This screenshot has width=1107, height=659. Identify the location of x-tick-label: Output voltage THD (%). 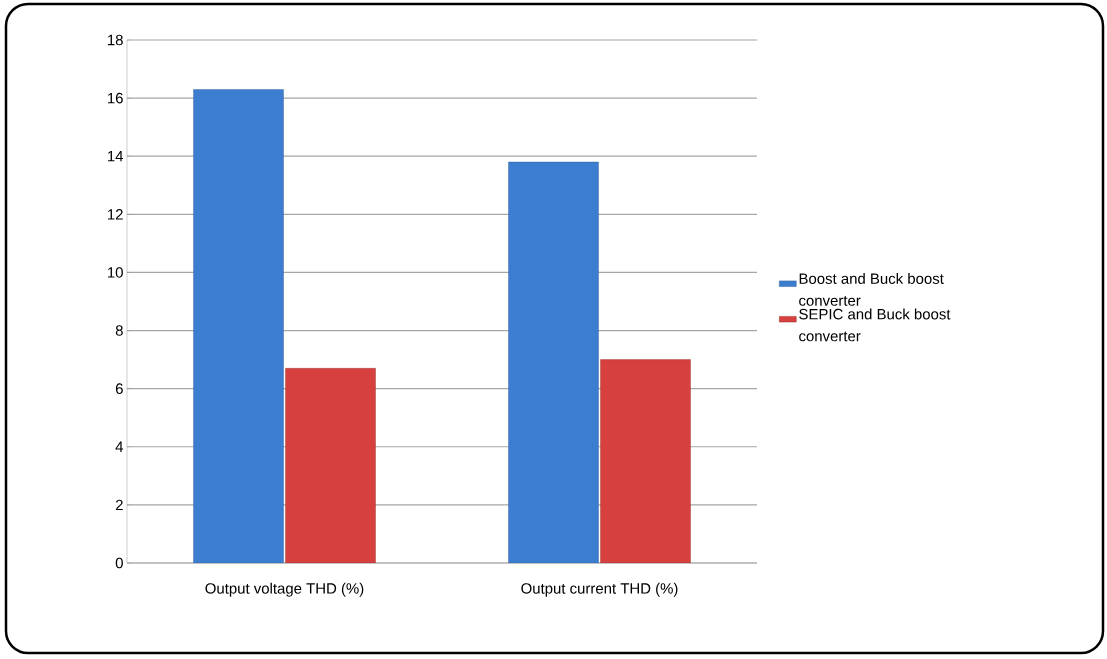
(284, 589).